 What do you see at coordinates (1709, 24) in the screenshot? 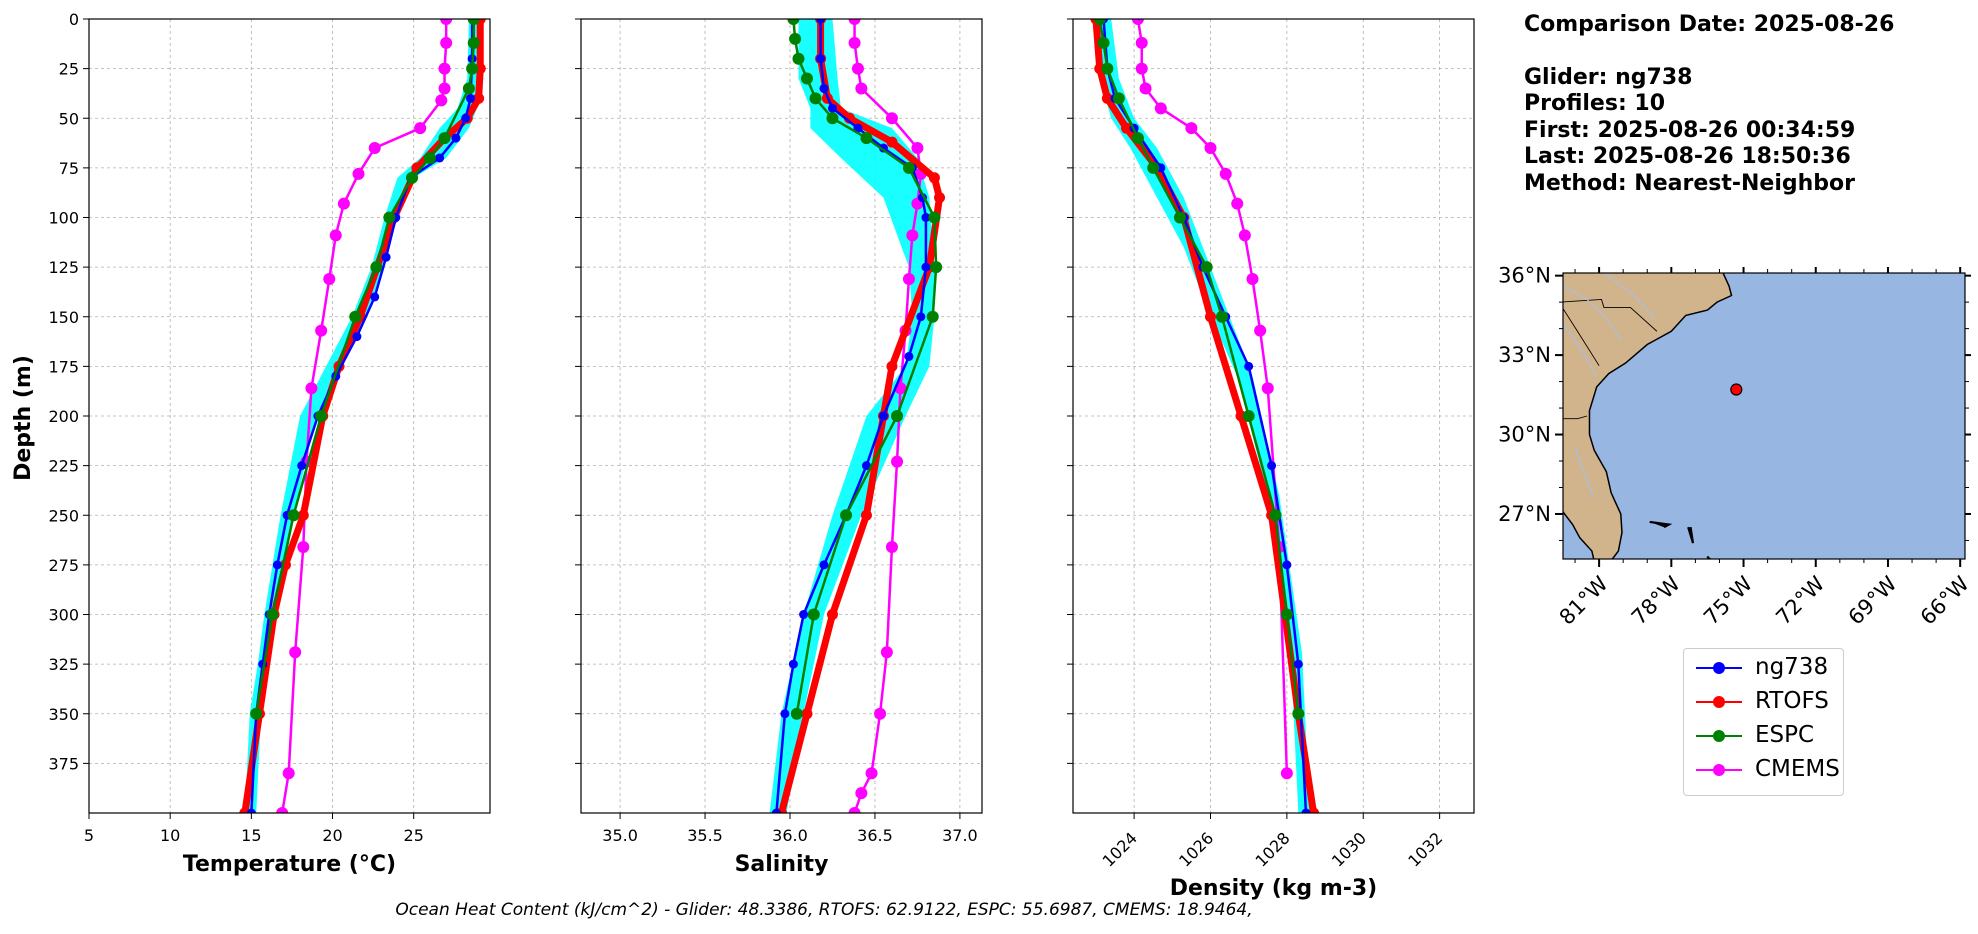
I see `comparison-date: Comparison Date: 2025-08-26` at bounding box center [1709, 24].